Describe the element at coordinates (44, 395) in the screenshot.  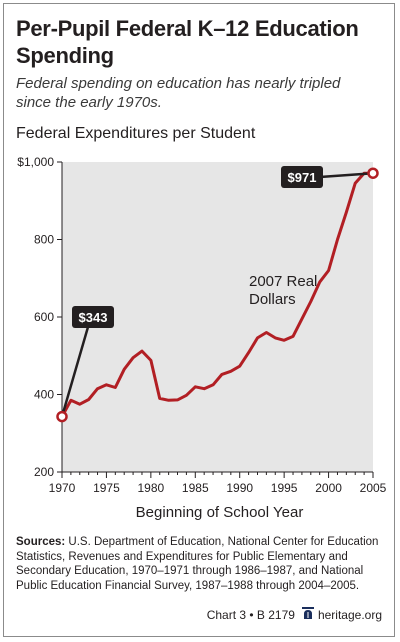
I see `y-tick-label: 400` at that location.